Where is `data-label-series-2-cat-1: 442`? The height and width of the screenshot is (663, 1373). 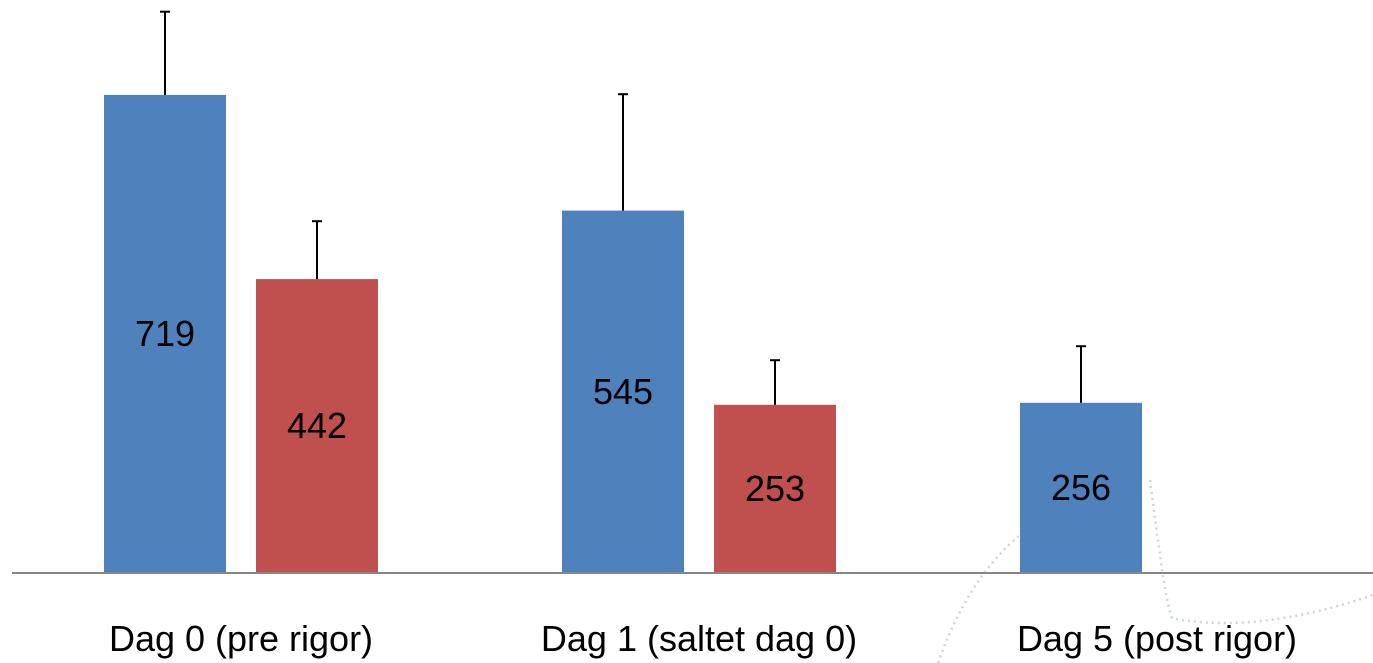
data-label-series-2-cat-1: 442 is located at coordinates (317, 425).